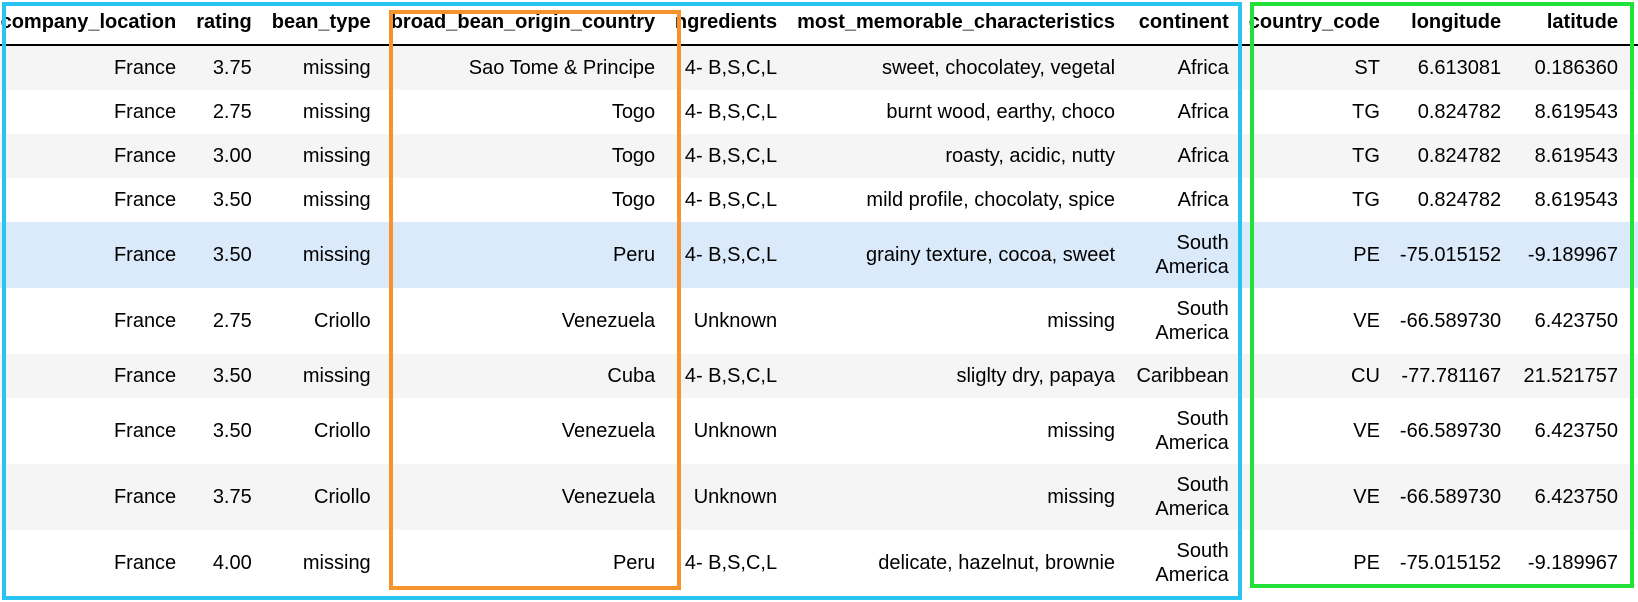 The height and width of the screenshot is (602, 1638). I want to click on column-header-company-location: company_location, so click(98, 23).